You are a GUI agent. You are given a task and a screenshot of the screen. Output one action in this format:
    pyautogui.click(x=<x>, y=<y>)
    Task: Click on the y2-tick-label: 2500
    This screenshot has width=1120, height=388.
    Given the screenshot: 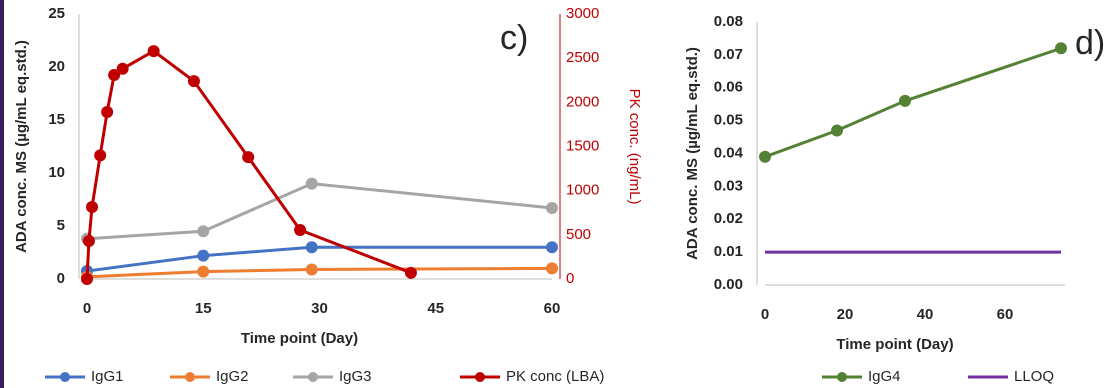 What is the action you would take?
    pyautogui.click(x=582, y=57)
    